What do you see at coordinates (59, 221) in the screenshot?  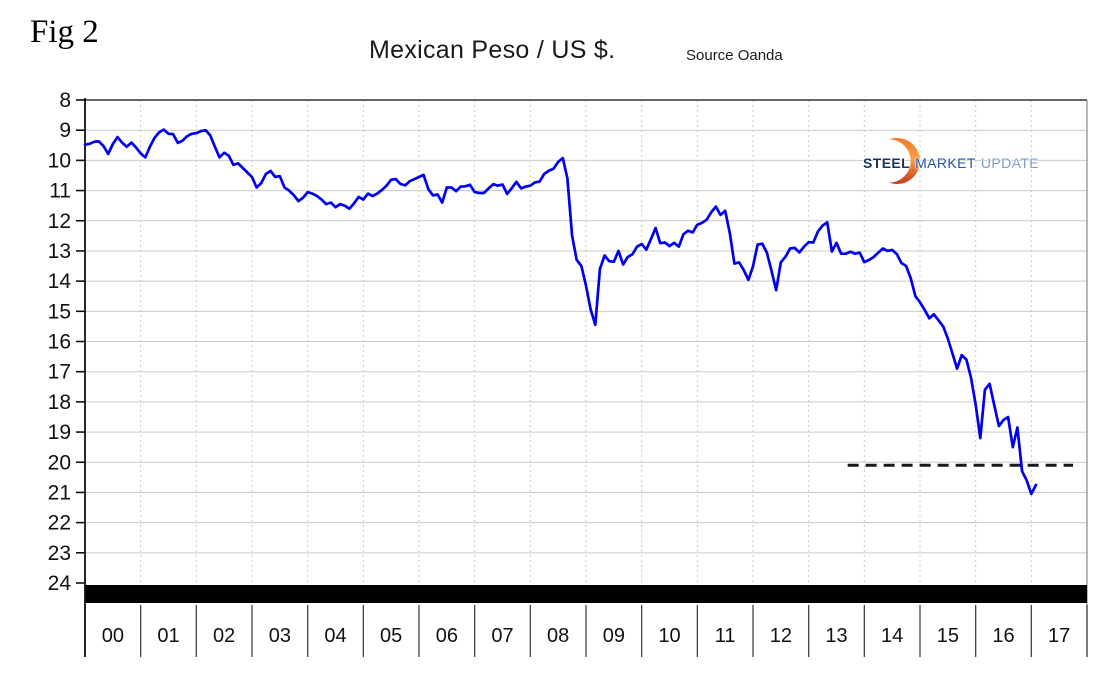 I see `y-tick-label: 12` at bounding box center [59, 221].